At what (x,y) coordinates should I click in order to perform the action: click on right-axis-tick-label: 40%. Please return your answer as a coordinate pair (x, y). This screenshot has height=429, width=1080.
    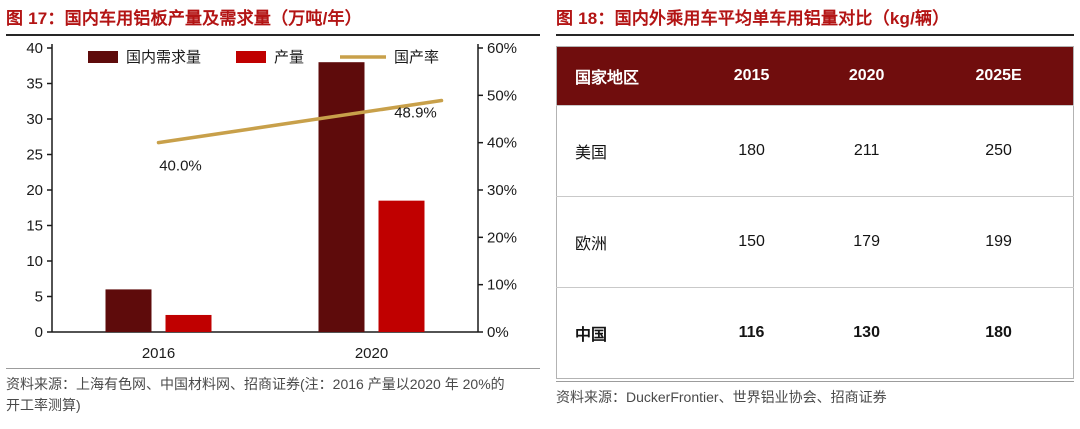
    Looking at the image, I should click on (502, 143).